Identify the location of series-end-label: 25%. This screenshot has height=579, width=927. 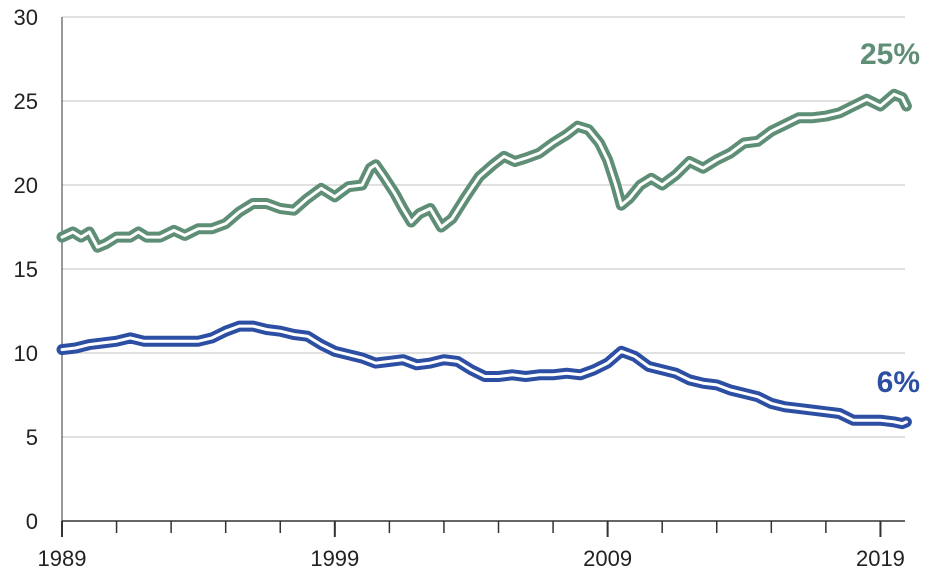
(890, 54).